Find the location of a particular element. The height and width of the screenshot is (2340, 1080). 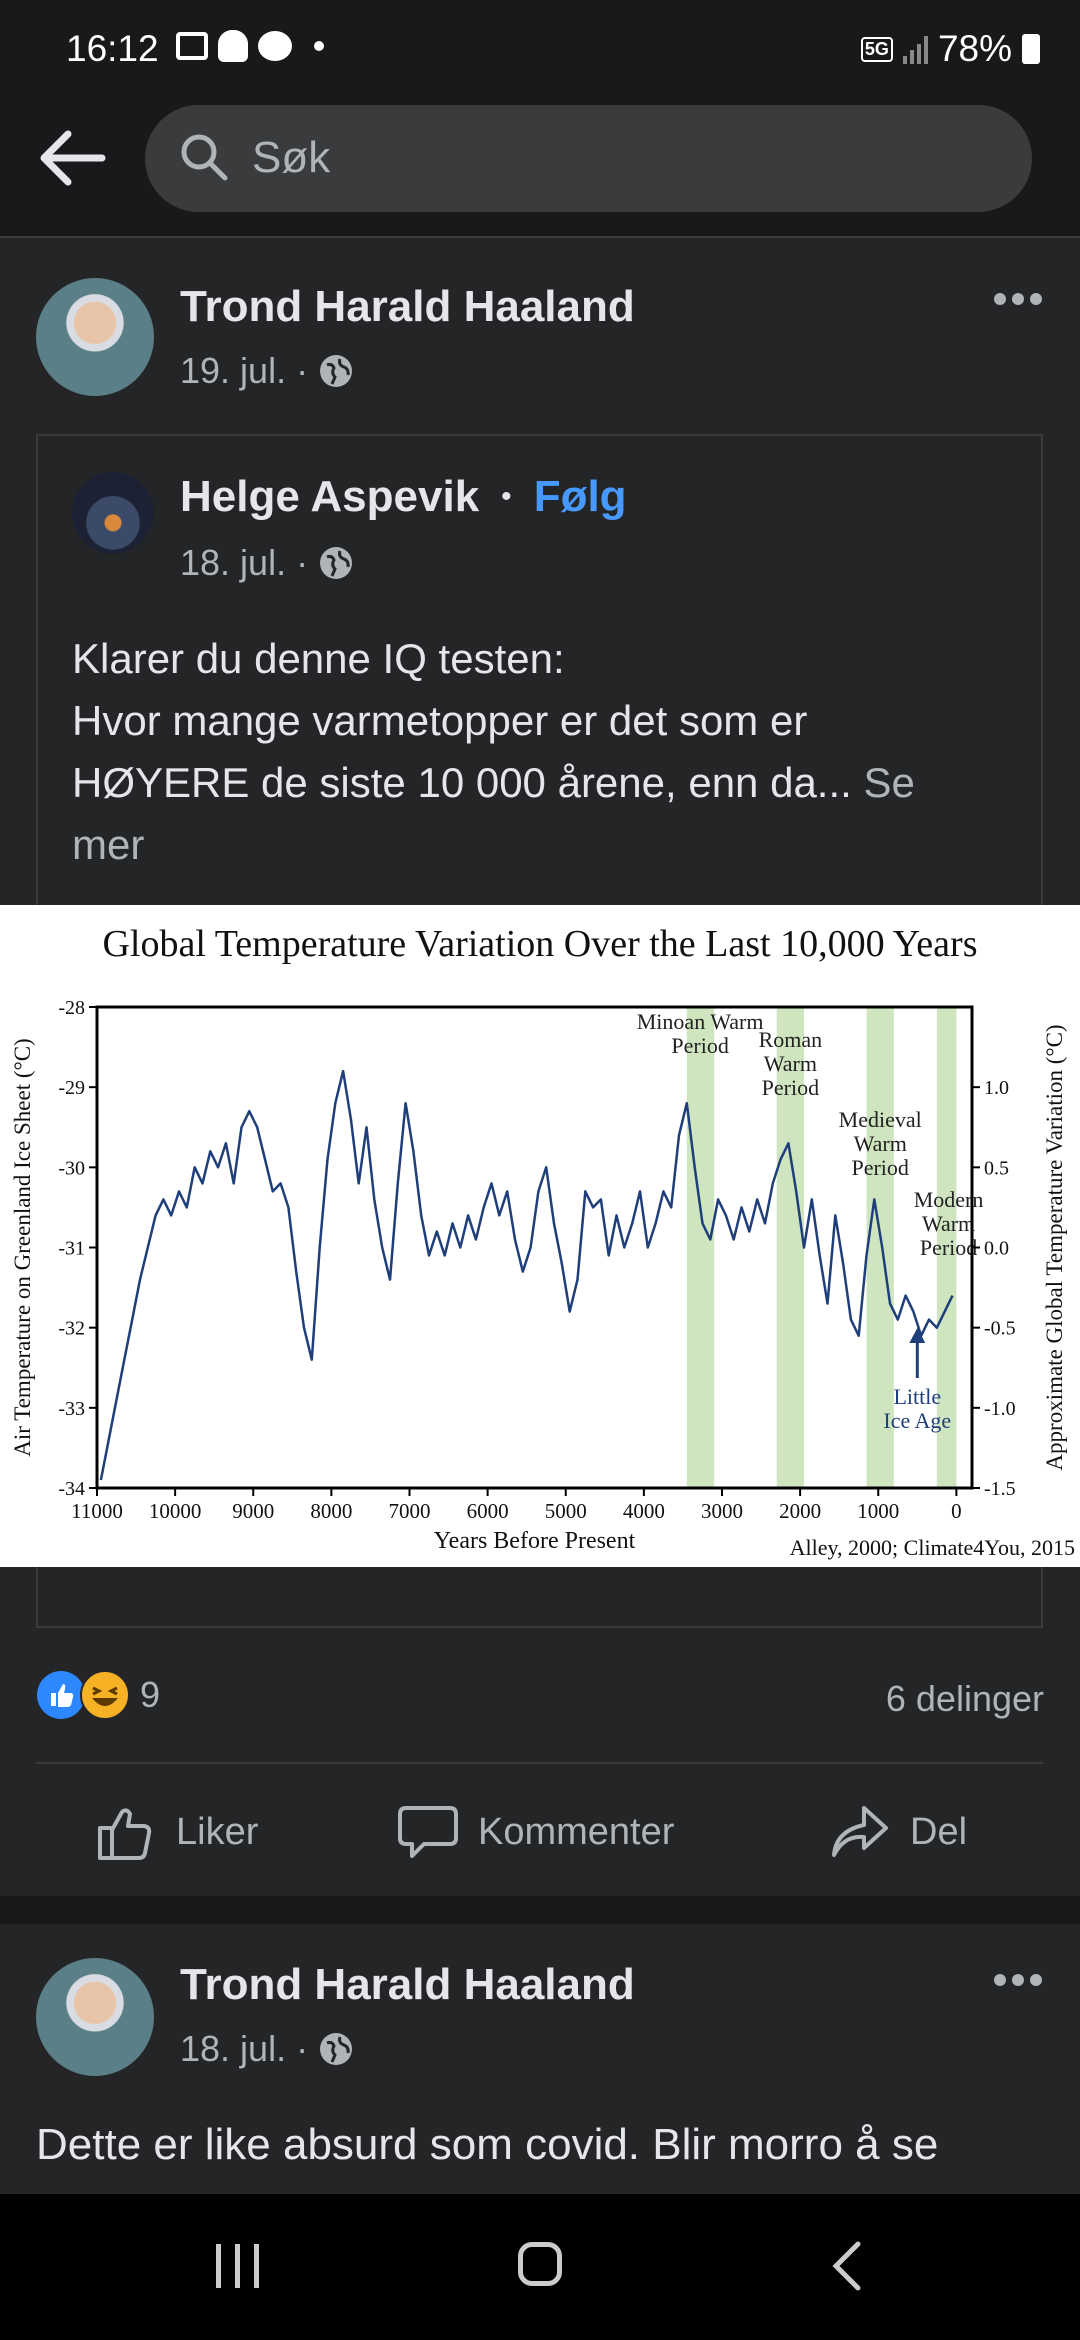

comment-button: Kommenter is located at coordinates (536, 1832).